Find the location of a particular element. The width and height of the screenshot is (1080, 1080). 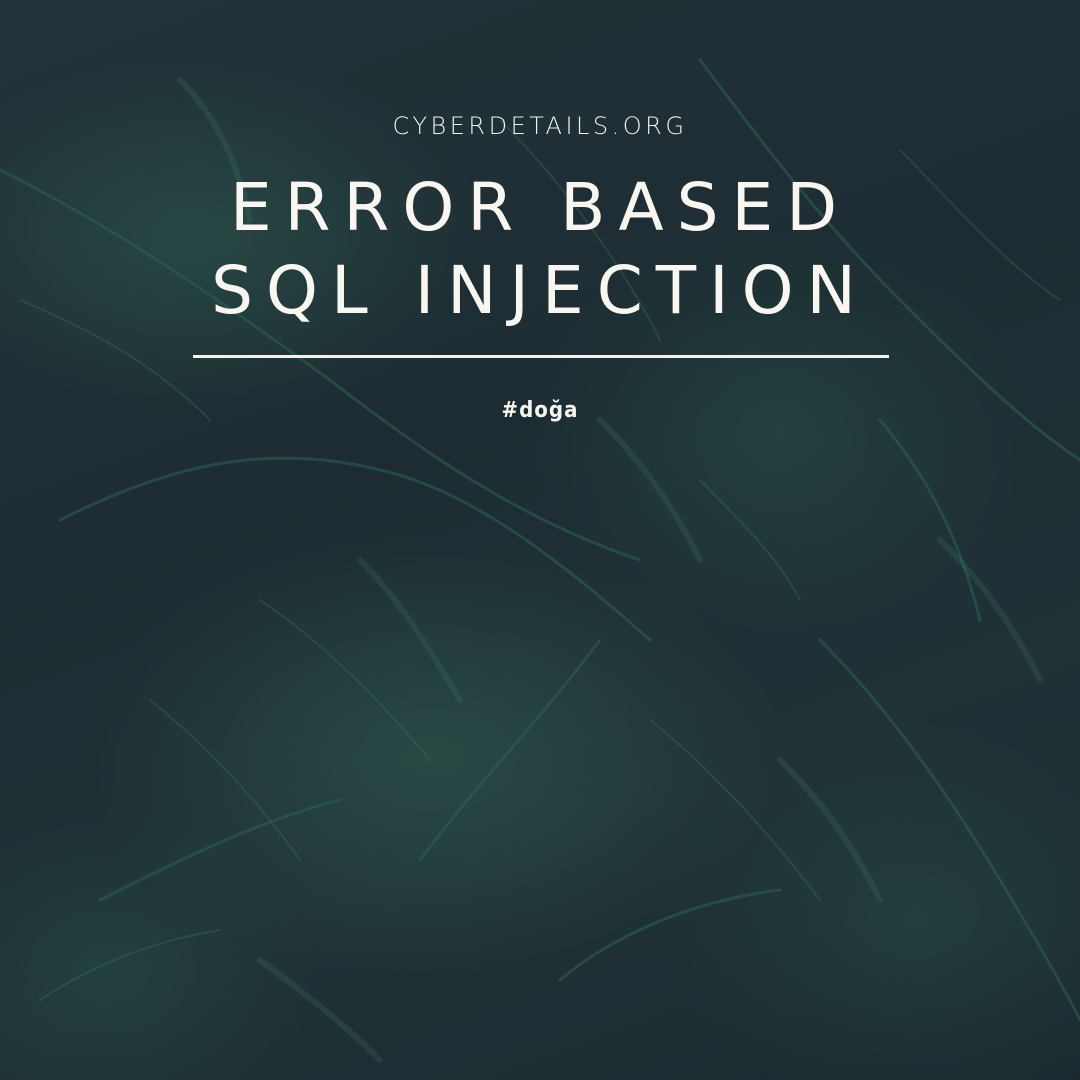

title-line-1: ERROR BASED is located at coordinates (540, 207).